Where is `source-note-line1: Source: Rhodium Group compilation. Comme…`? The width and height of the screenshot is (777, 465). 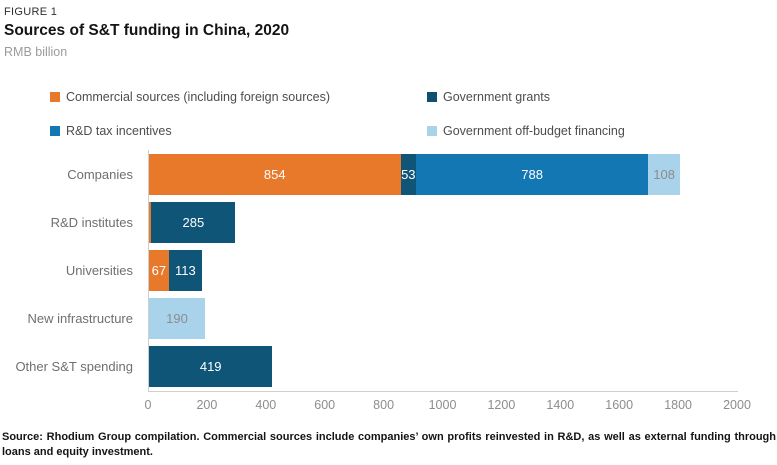
source-note-line1: Source: Rhodium Group compilation. Comme… is located at coordinates (389, 437).